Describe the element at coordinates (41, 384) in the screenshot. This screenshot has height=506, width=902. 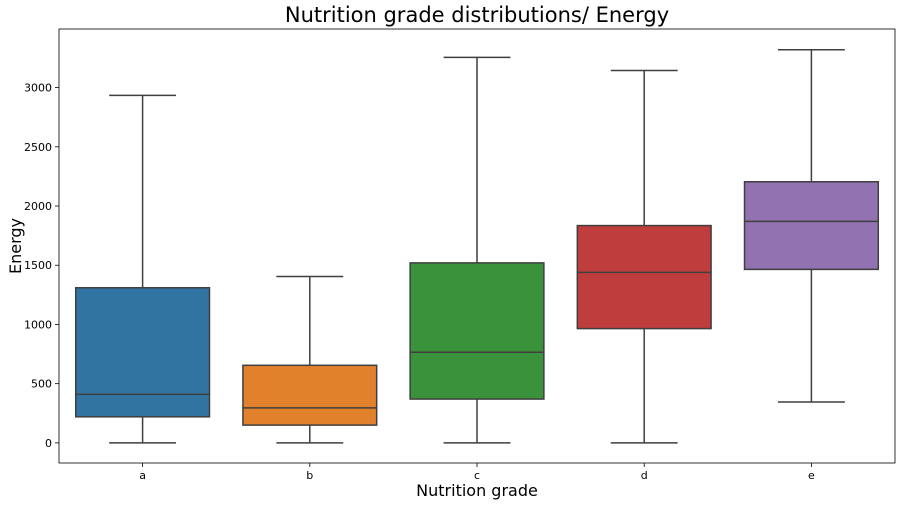
I see `y-tick-label: 500` at that location.